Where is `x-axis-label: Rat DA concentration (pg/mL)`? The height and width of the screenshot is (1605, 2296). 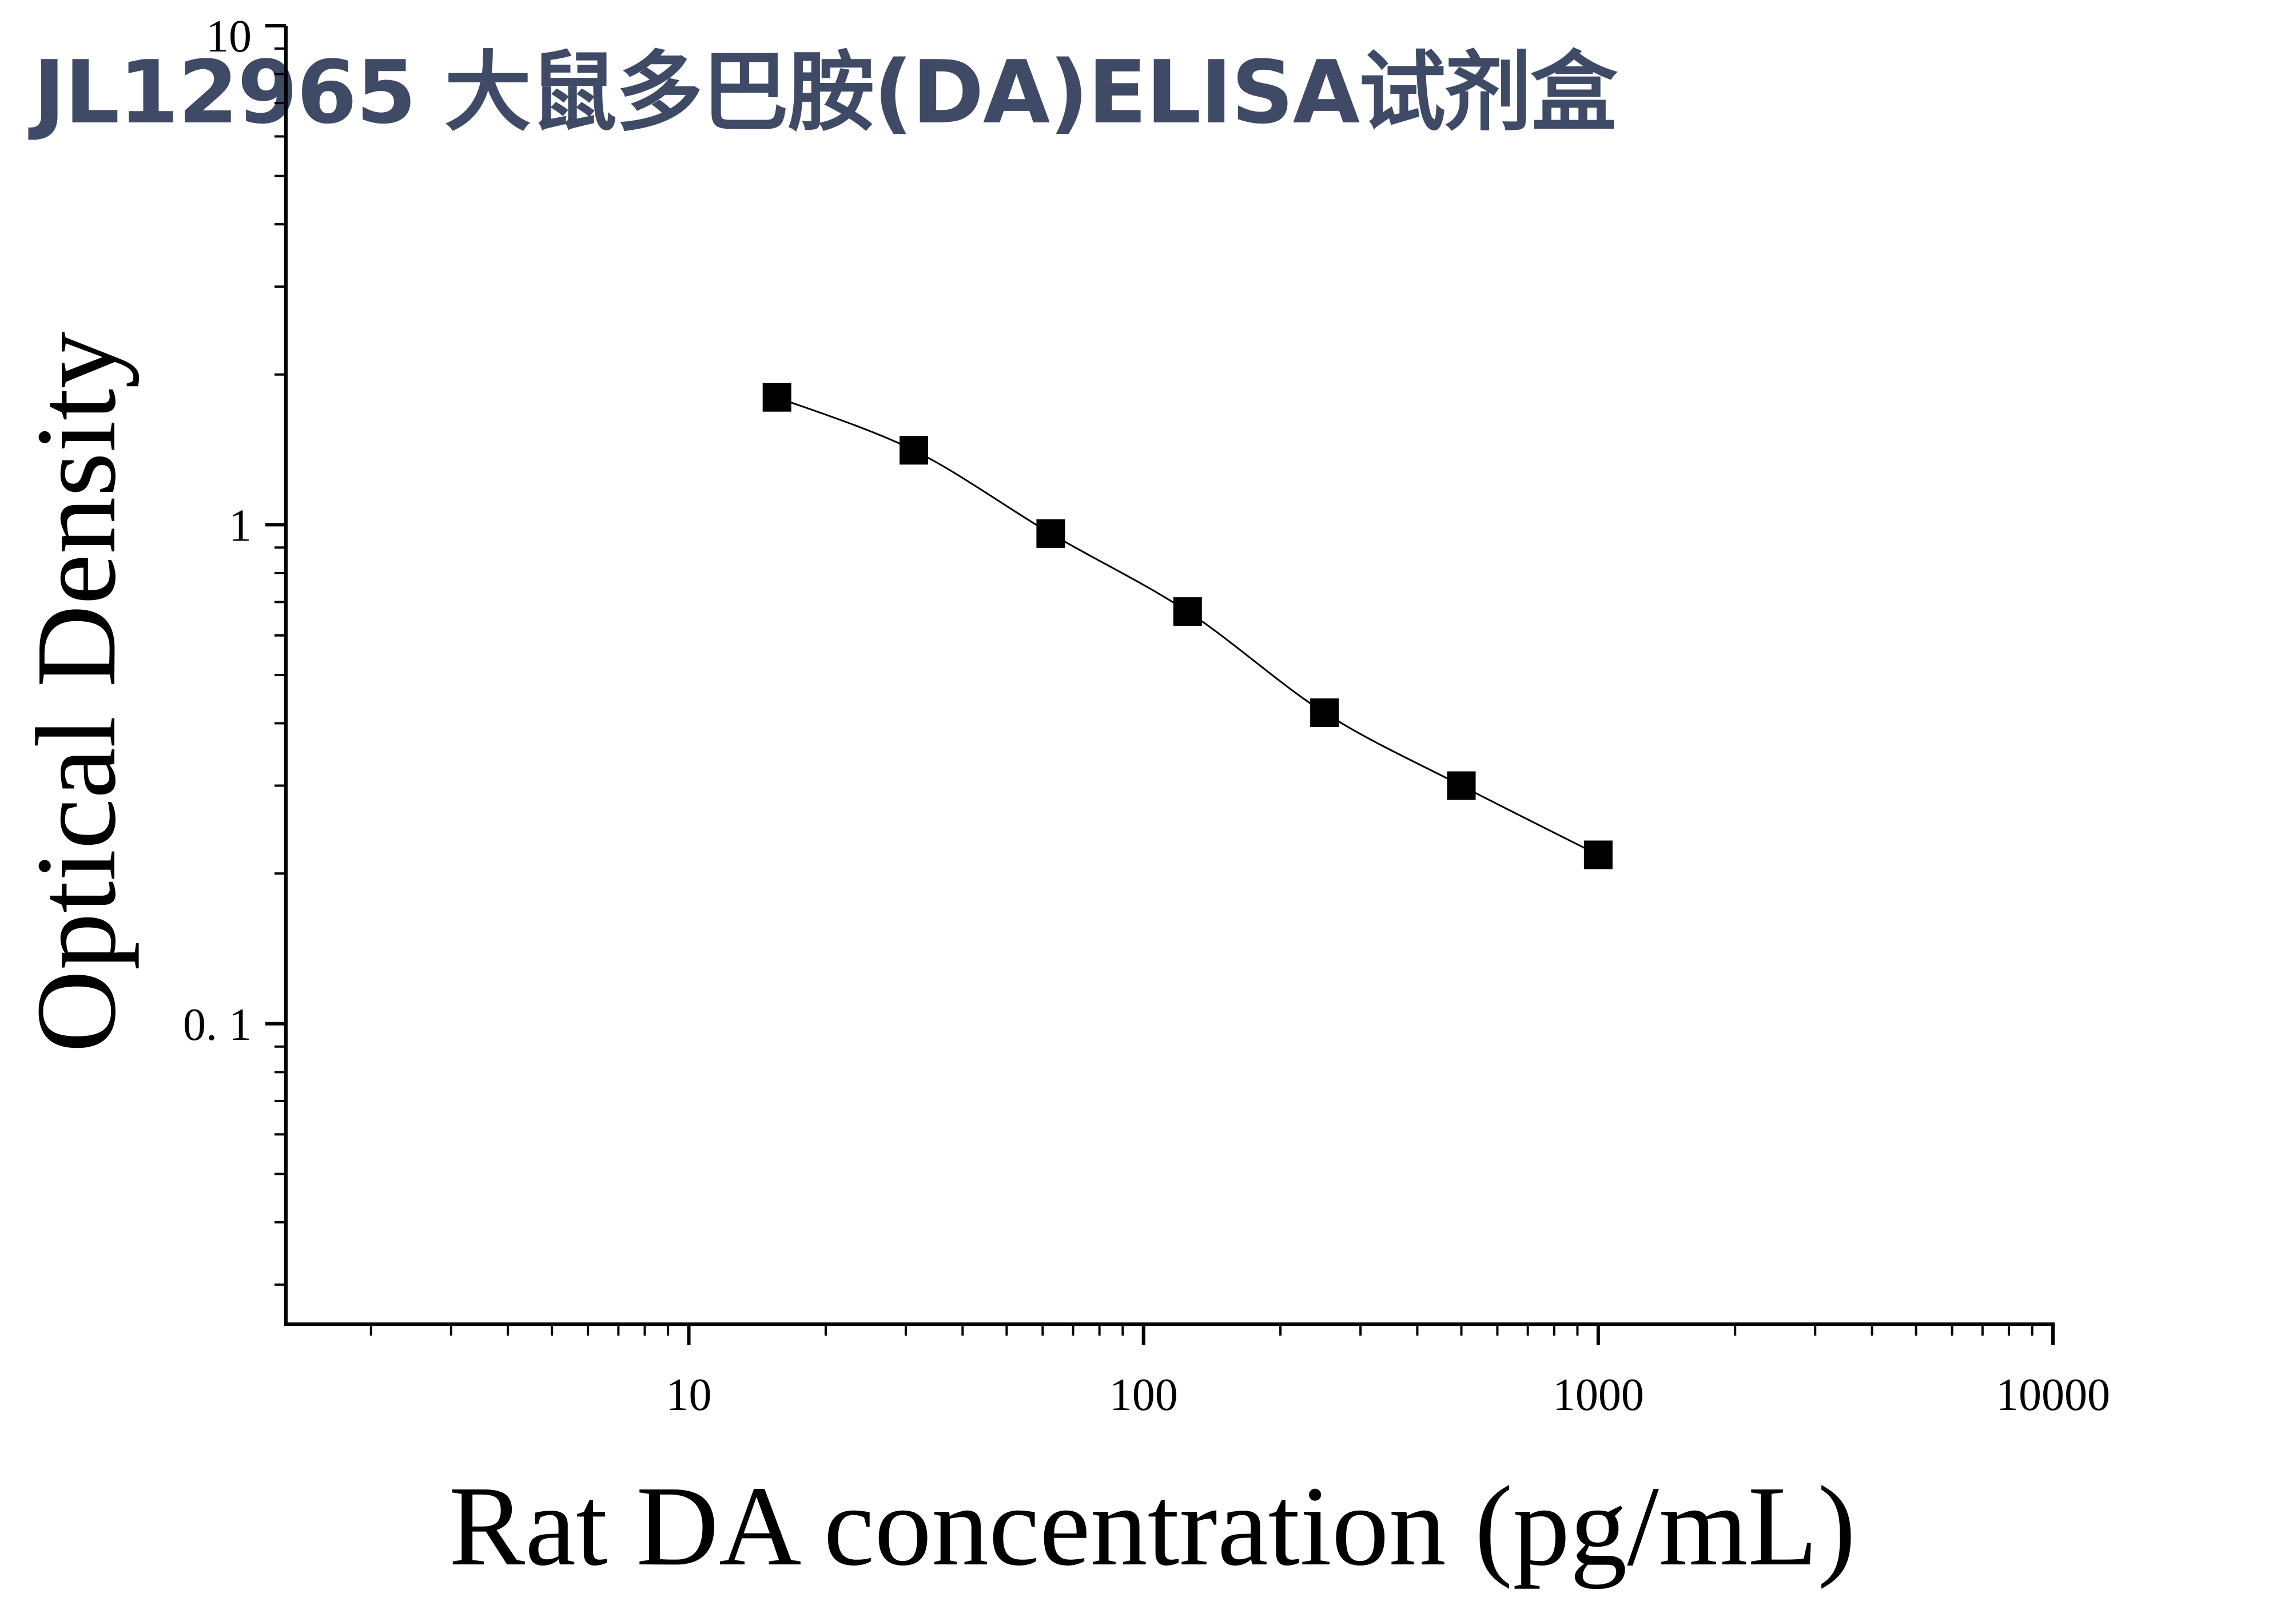
x-axis-label: Rat DA concentration (pg/mL) is located at coordinates (1152, 1526).